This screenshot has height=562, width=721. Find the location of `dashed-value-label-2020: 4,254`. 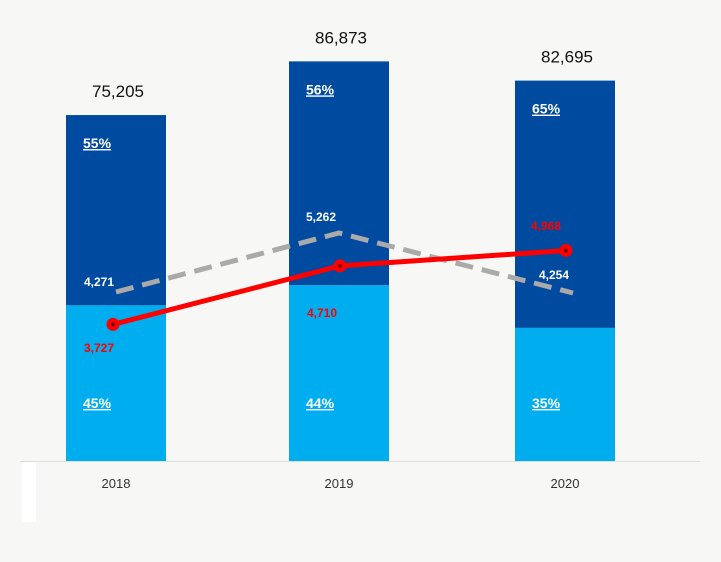

dashed-value-label-2020: 4,254 is located at coordinates (554, 275).